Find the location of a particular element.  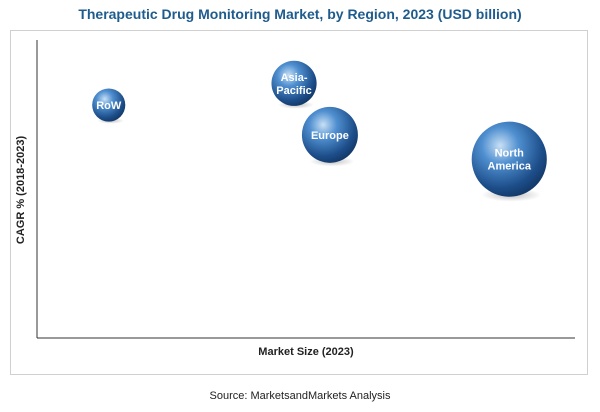

y-axis-label: CAGR % (2018-2023) is located at coordinates (21, 190).